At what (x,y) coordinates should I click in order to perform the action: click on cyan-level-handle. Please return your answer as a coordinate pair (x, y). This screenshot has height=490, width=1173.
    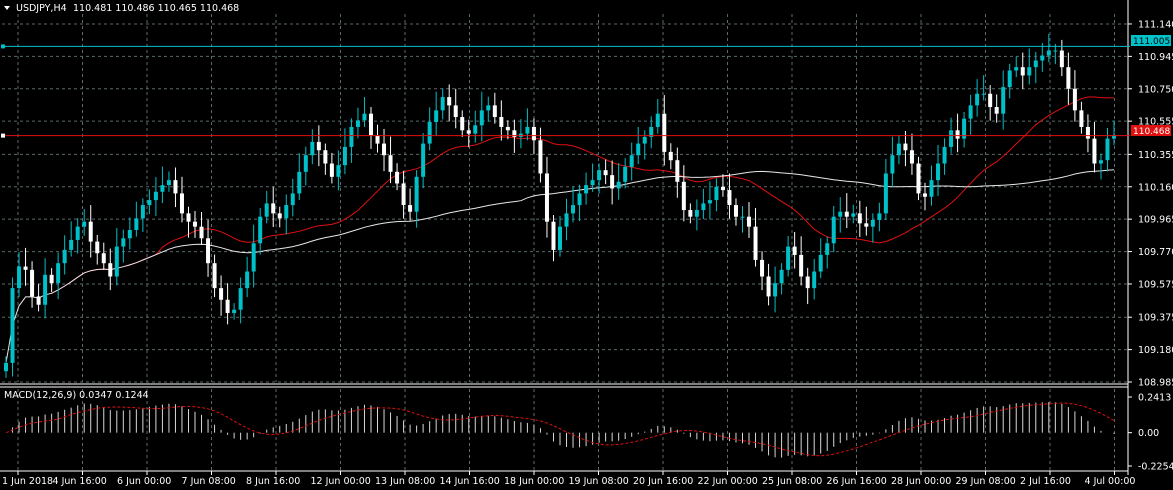
    Looking at the image, I should click on (3, 46).